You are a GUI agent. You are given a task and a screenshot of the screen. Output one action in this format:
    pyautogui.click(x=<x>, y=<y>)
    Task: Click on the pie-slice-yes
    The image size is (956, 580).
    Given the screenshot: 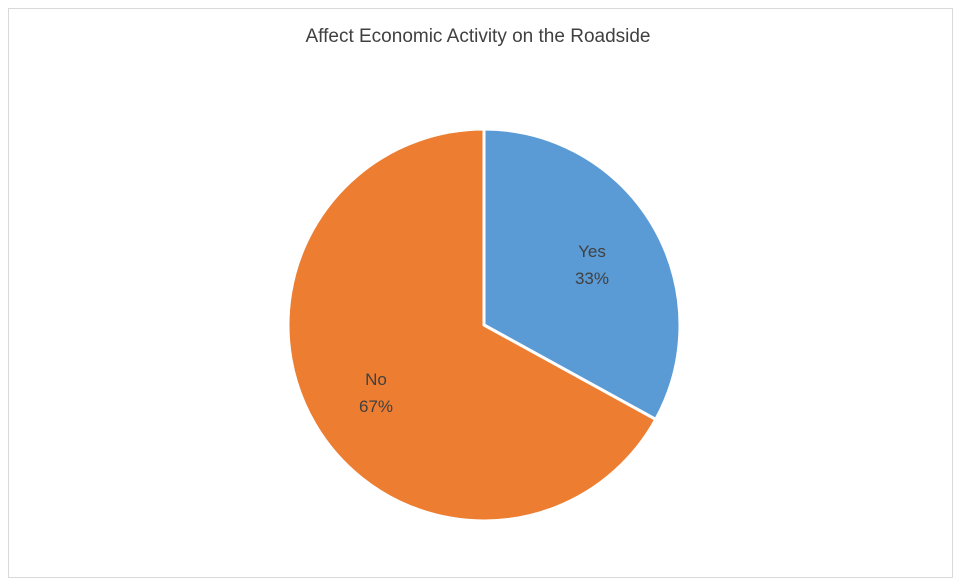 What is the action you would take?
    pyautogui.click(x=582, y=274)
    